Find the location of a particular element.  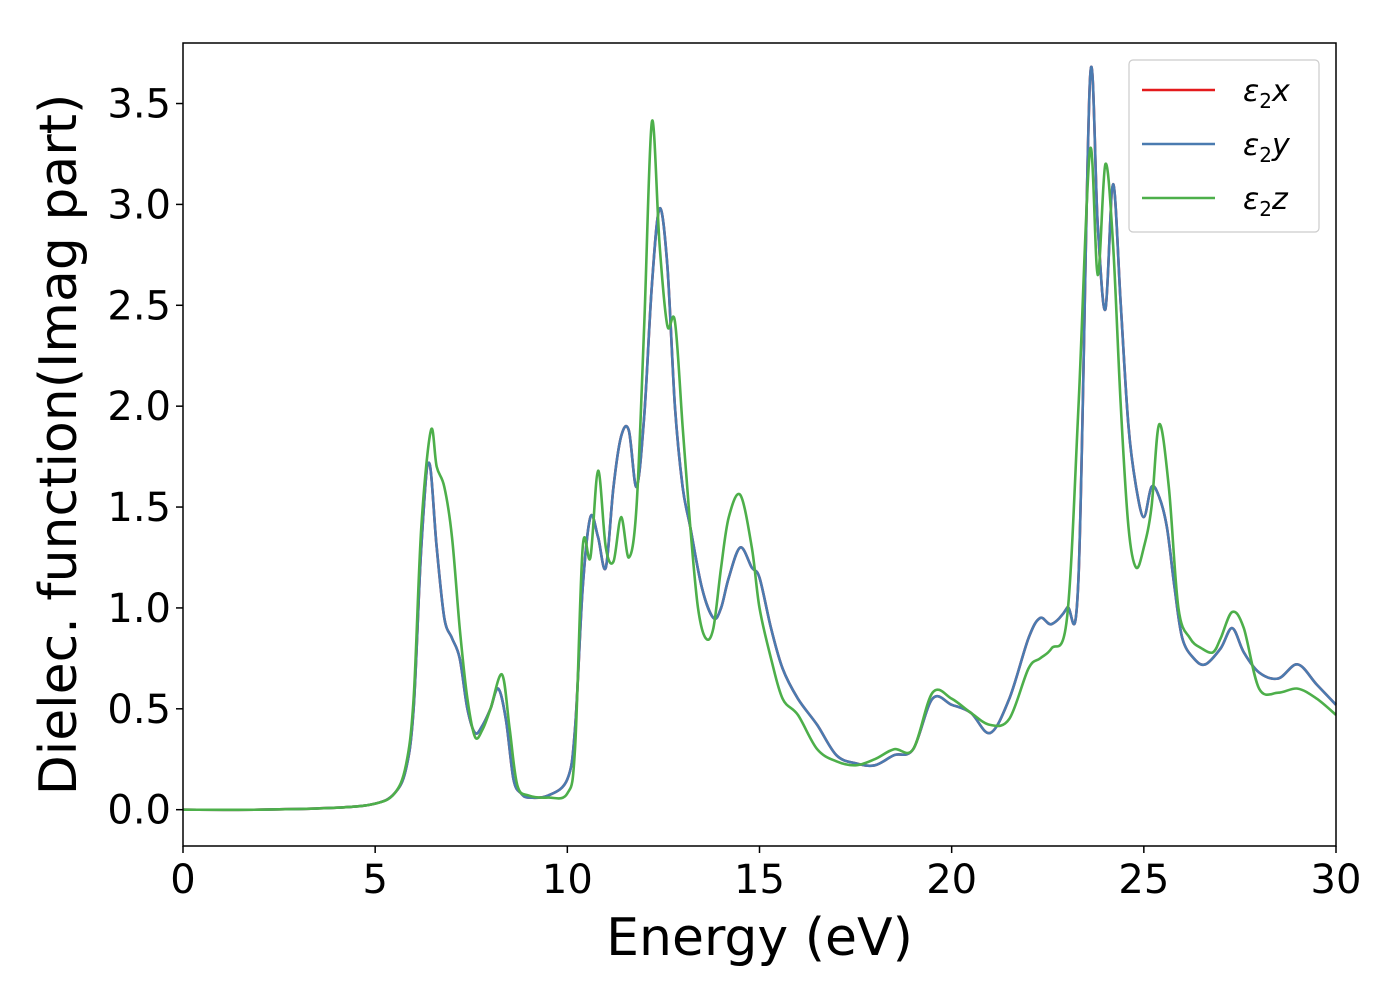

legend-box is located at coordinates (1224, 146).